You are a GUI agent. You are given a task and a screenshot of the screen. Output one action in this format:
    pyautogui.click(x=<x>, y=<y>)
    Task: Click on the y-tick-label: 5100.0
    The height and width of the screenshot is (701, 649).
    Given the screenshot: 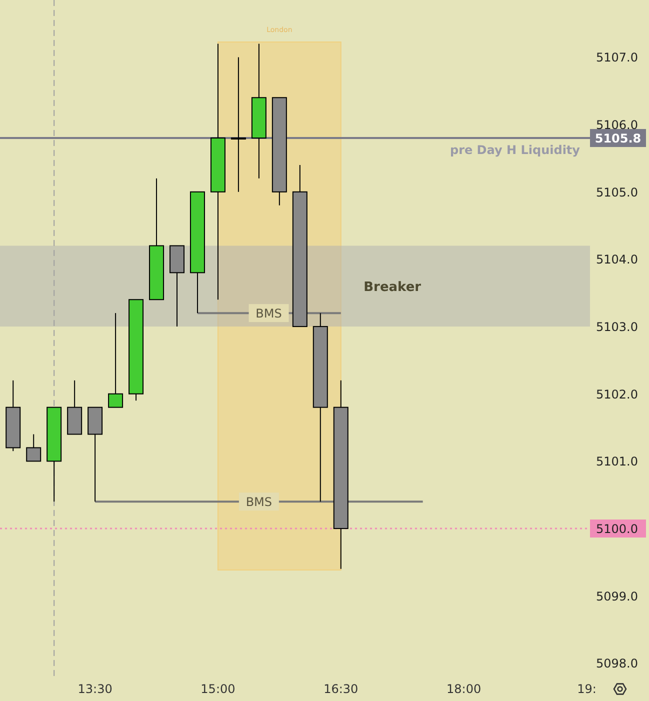 What is the action you would take?
    pyautogui.click(x=617, y=529)
    